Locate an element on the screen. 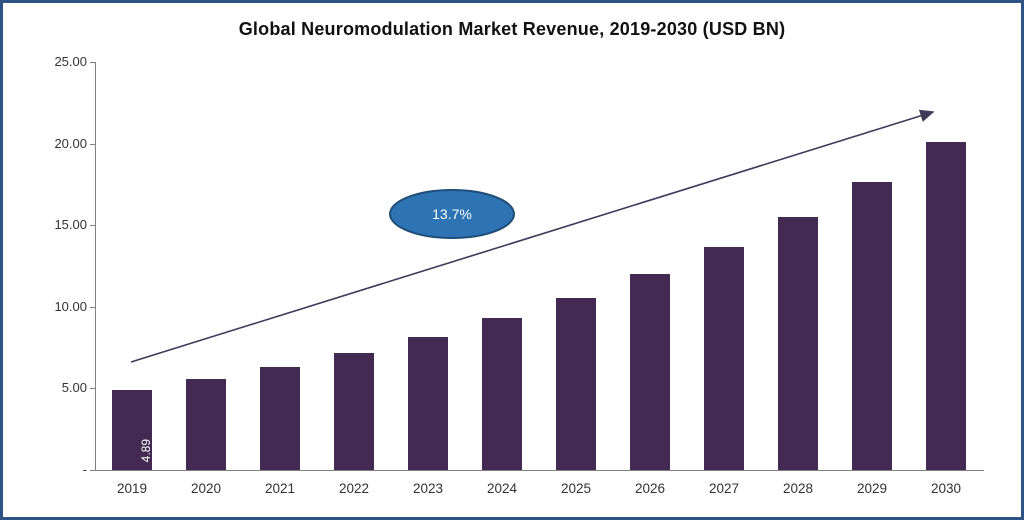 The width and height of the screenshot is (1024, 520). bar-slot: 4.89 is located at coordinates (132, 266).